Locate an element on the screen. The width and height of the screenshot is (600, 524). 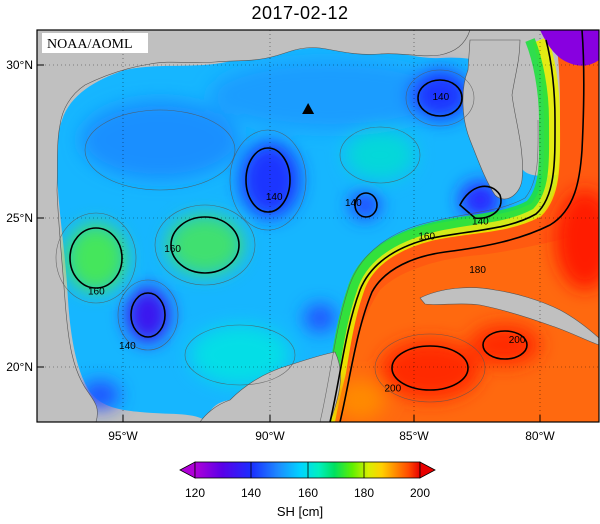
colorbar-tick-180: 180 is located at coordinates (364, 493).